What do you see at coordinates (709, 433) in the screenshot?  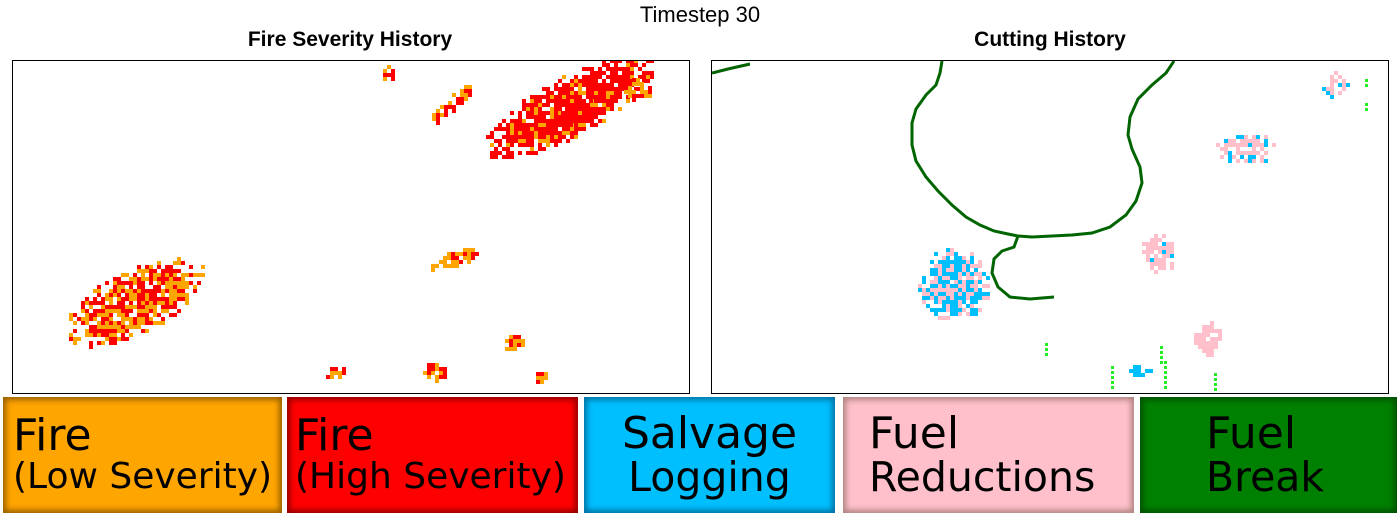 I see `legend-label-line1: Salvage` at bounding box center [709, 433].